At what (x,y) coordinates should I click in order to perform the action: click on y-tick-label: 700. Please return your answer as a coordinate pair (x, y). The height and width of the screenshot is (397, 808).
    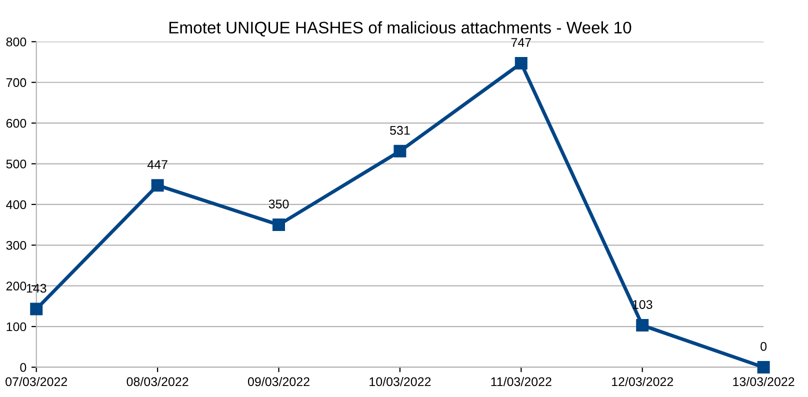
    Looking at the image, I should click on (16, 83).